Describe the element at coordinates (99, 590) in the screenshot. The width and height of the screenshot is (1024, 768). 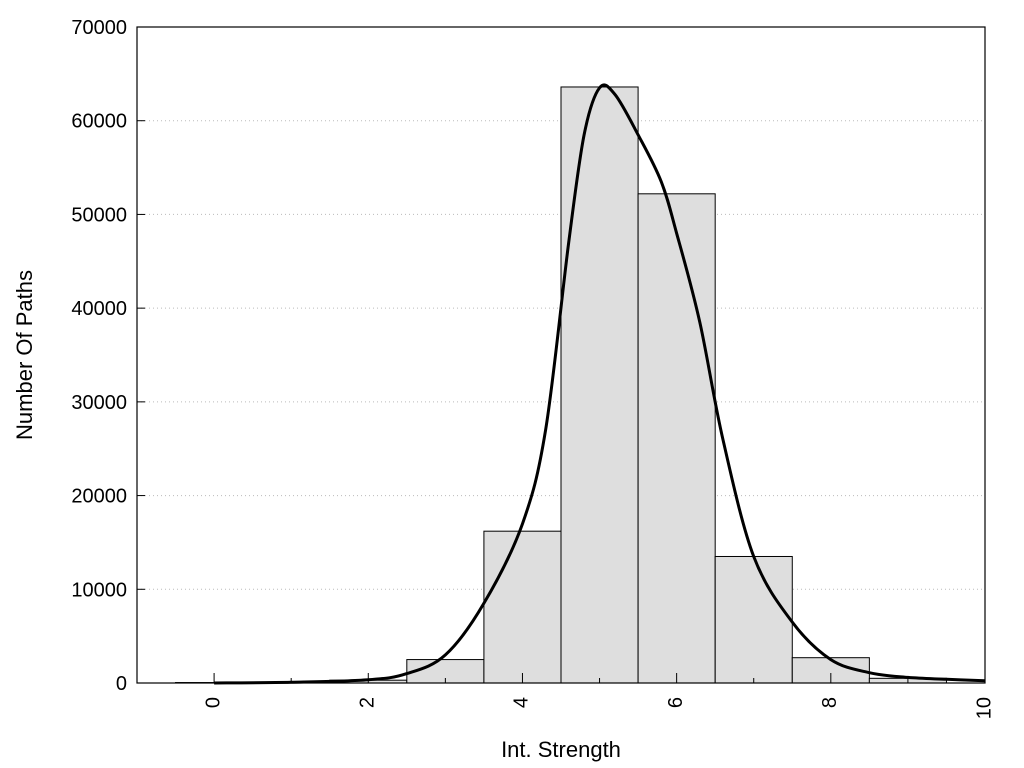
I see `y-tick-label: 10000` at that location.